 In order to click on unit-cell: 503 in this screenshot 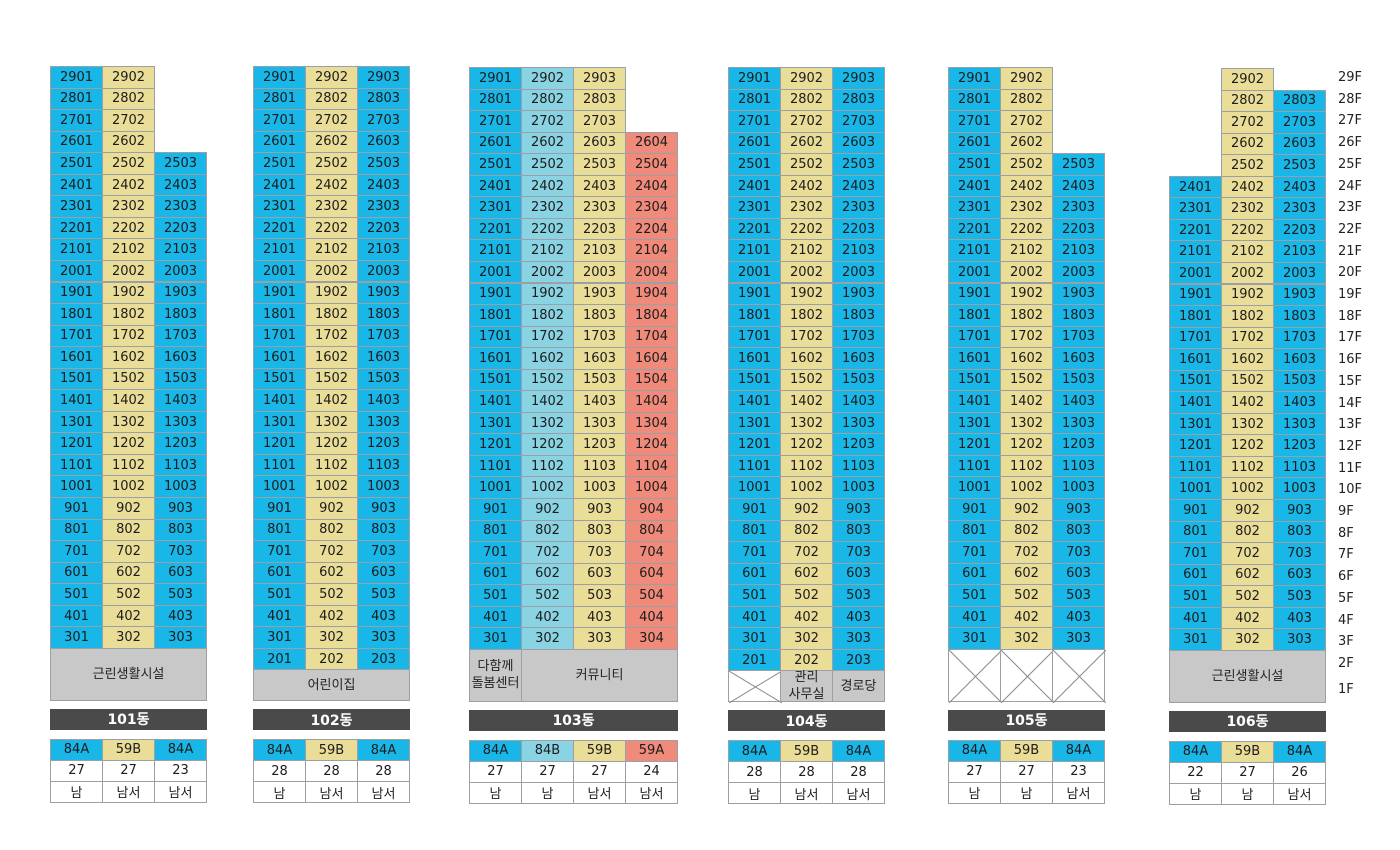, I will do `click(858, 595)`.